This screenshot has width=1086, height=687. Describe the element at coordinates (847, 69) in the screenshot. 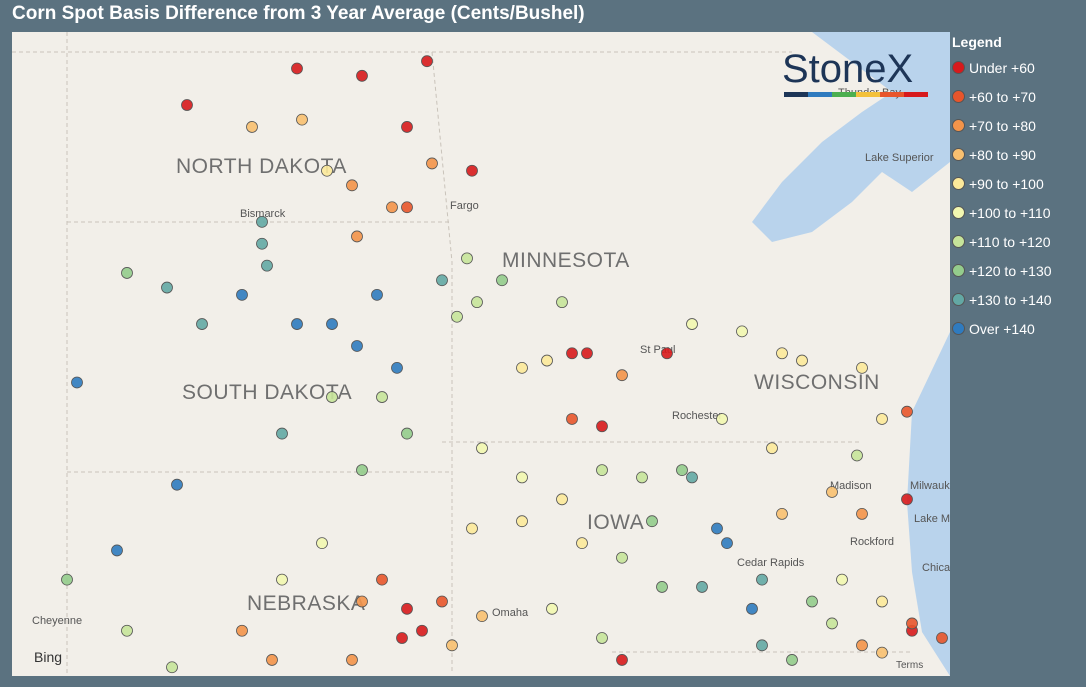

I see `logo: StoneX` at that location.